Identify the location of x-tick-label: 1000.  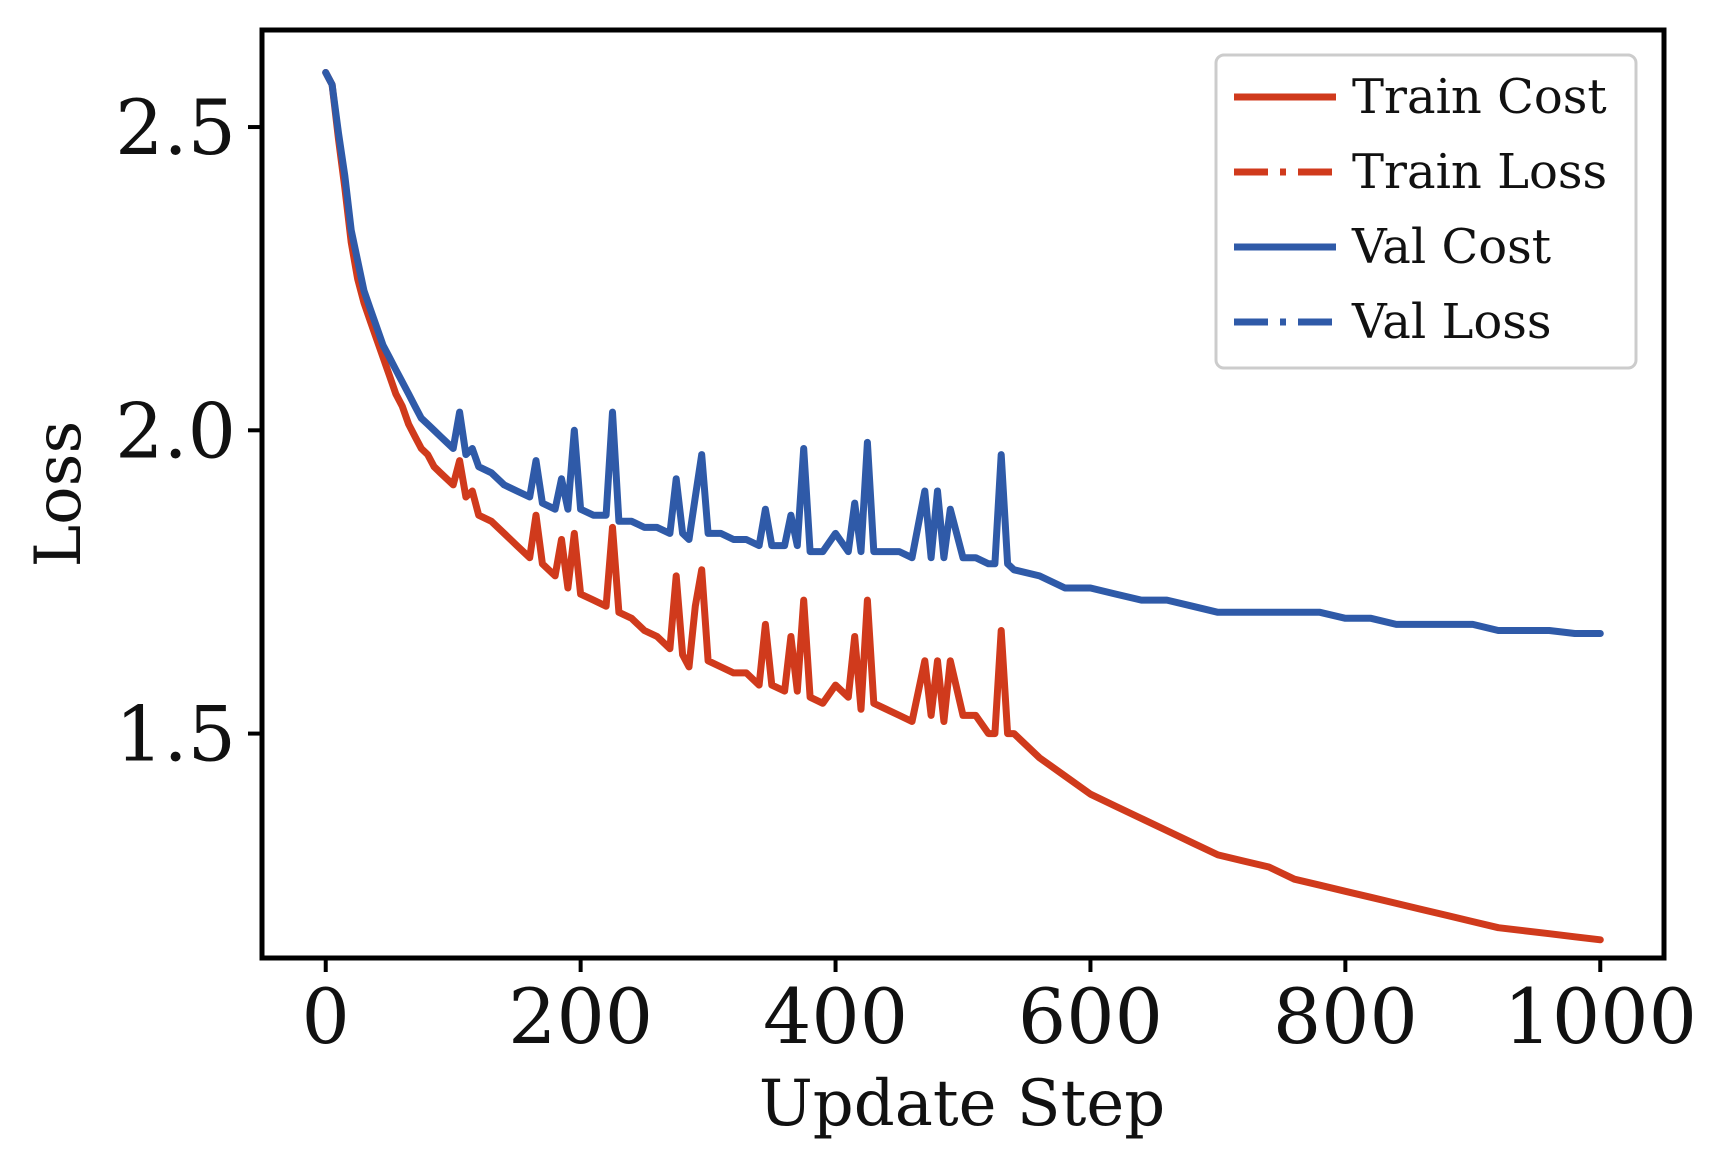
(1600, 1016).